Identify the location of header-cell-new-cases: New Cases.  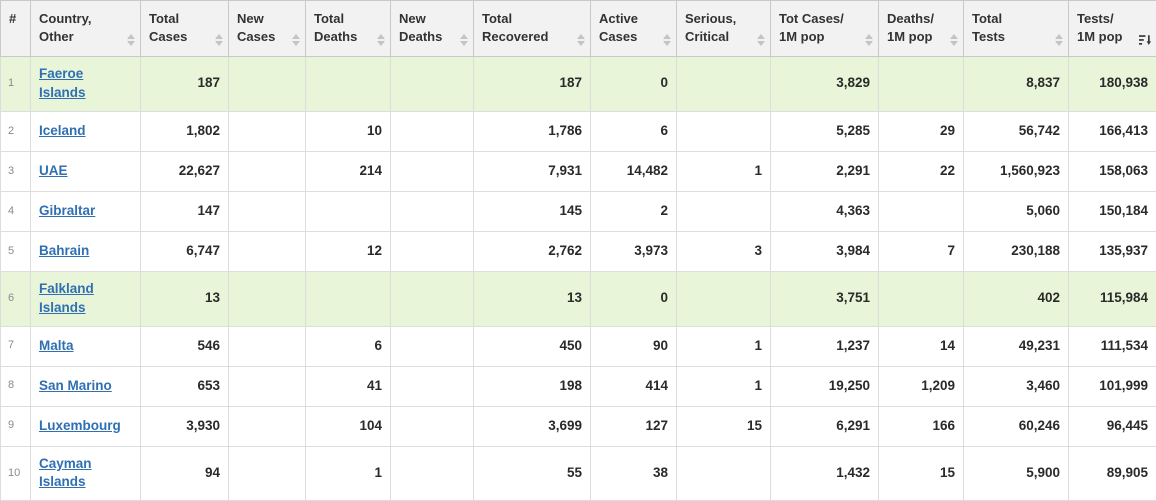
(267, 28).